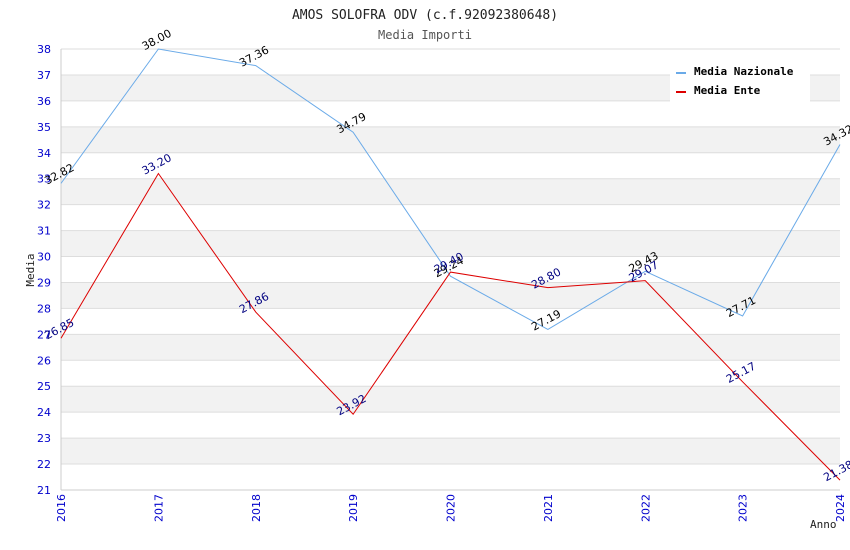 Image resolution: width=850 pixels, height=550 pixels. Describe the element at coordinates (61, 508) in the screenshot. I see `x-tick-label: 2016` at that location.